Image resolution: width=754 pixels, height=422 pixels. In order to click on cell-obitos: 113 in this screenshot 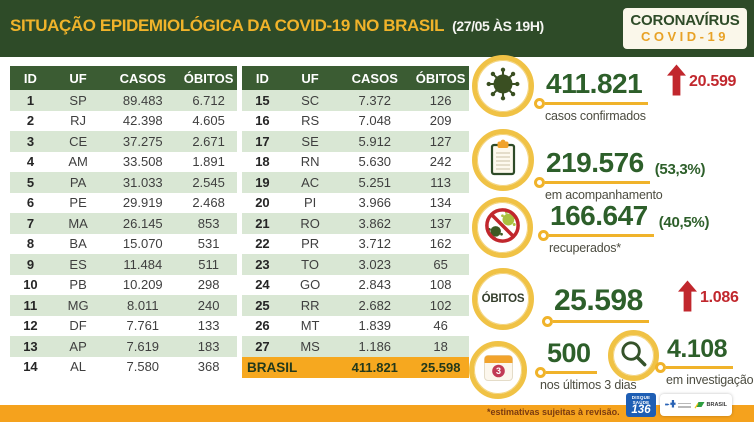, I will do `click(440, 182)`.